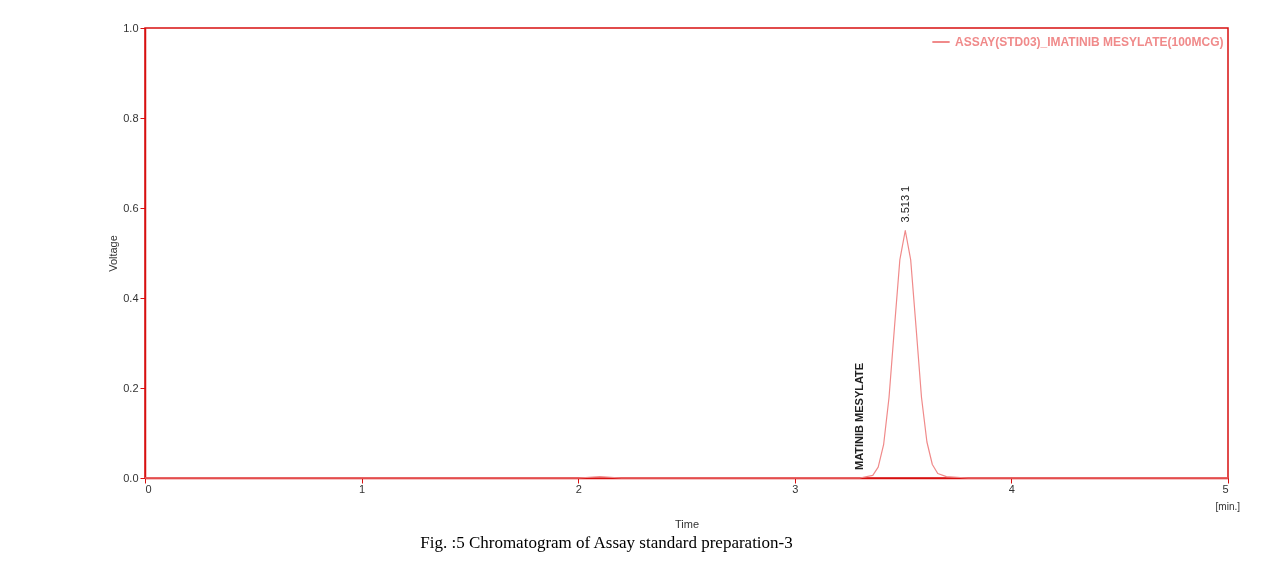 The height and width of the screenshot is (585, 1283). What do you see at coordinates (131, 117) in the screenshot?
I see `y-tick-label: 0.8` at bounding box center [131, 117].